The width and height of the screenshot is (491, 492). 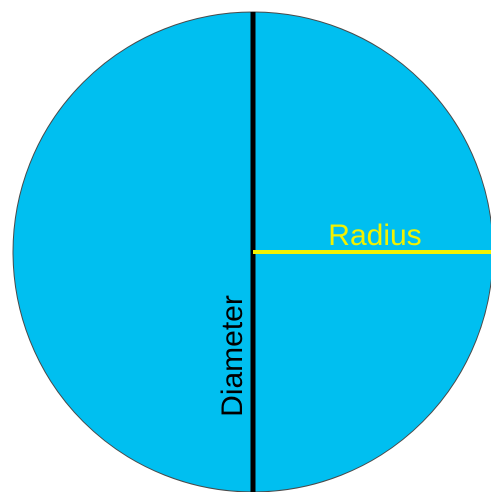 What do you see at coordinates (374, 235) in the screenshot?
I see `radius-label: Radius` at bounding box center [374, 235].